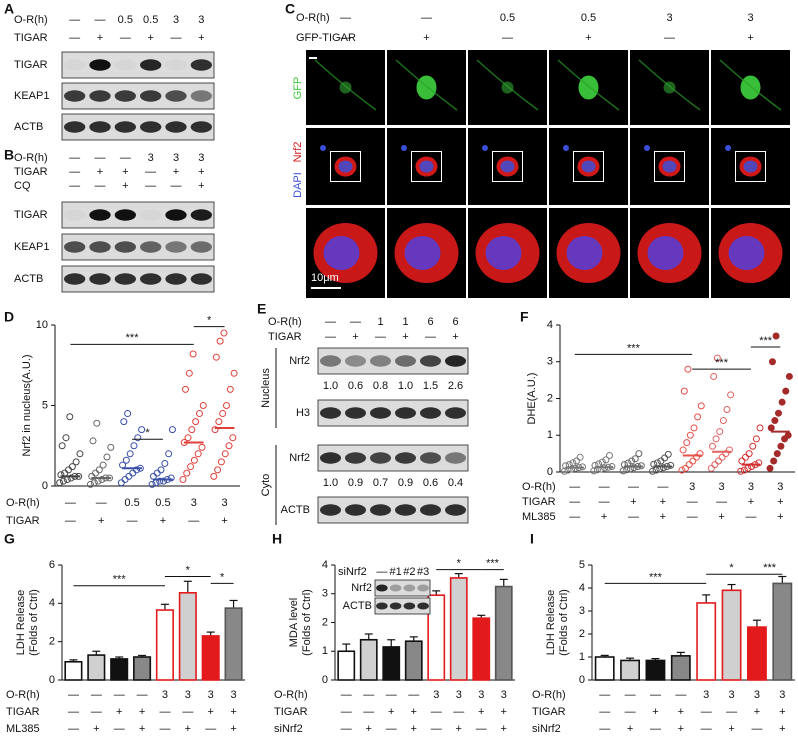  I want to click on channel-label: Nrf2, so click(298, 152).